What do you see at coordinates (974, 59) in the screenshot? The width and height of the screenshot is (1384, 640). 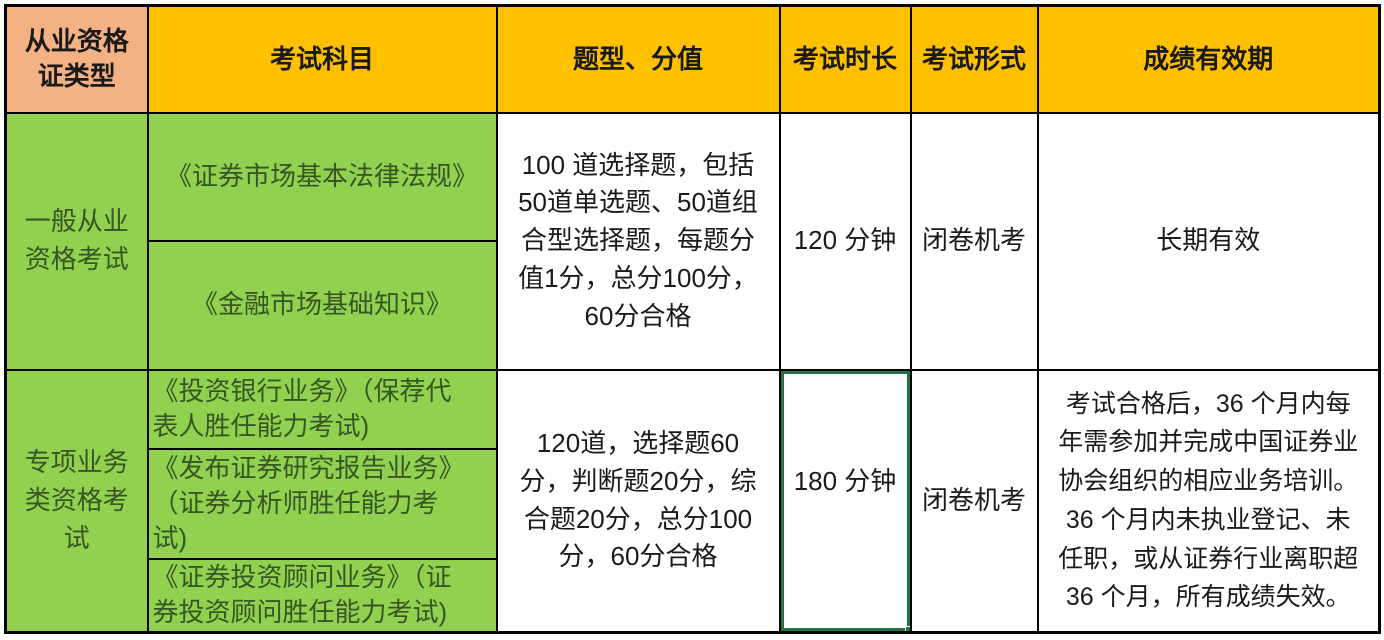 I see `header-exam-mode: 考试形式` at bounding box center [974, 59].